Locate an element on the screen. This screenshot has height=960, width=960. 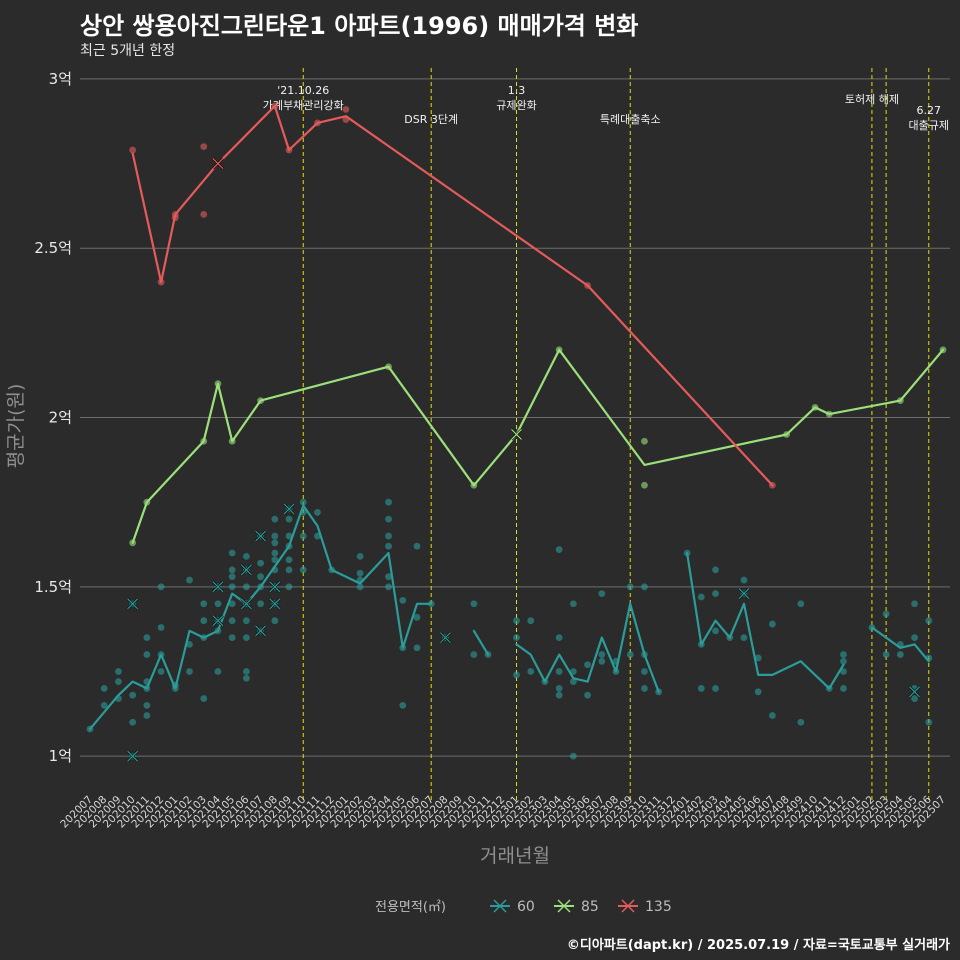
event-label: 1.3 is located at coordinates (517, 90).